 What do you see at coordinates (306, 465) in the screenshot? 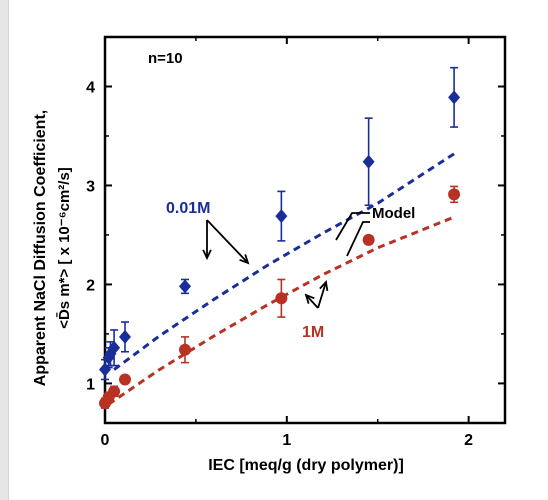
I see `x-axis-label: IEC [meq/g (dry polymer)]` at bounding box center [306, 465].